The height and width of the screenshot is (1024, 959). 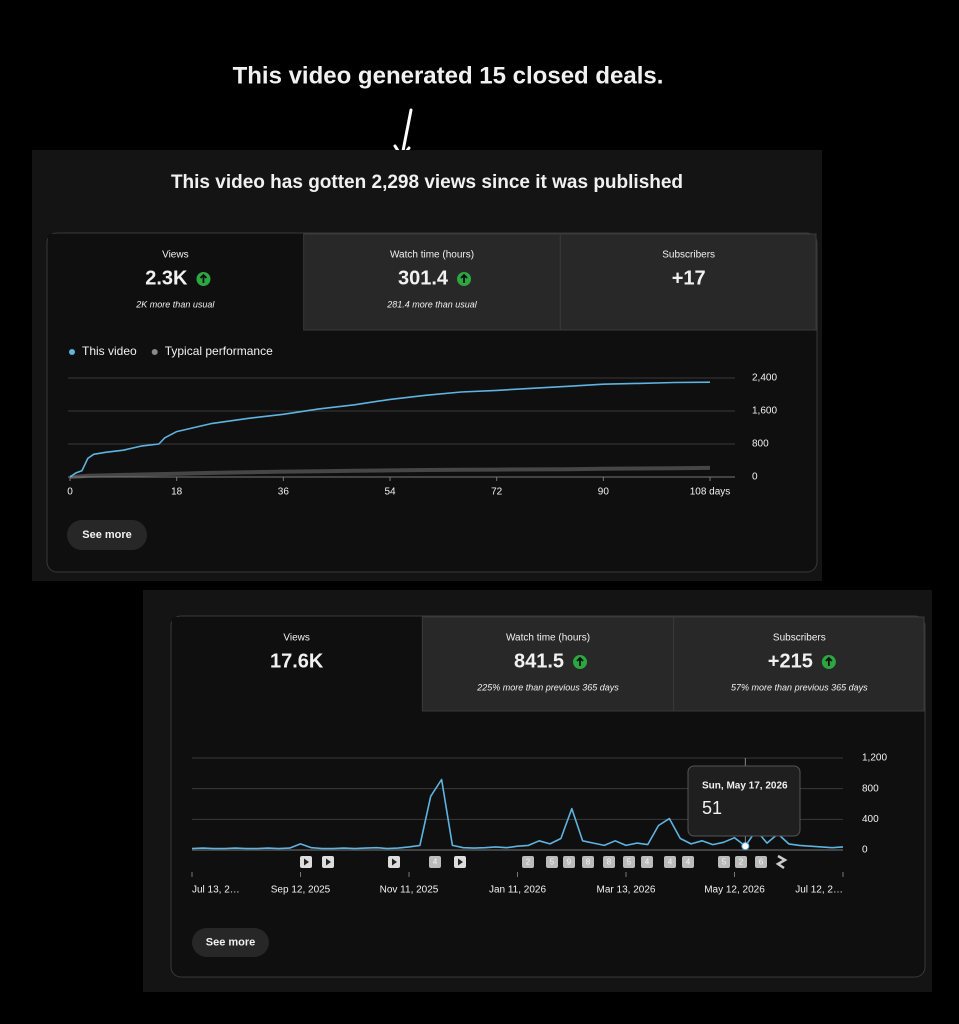 What do you see at coordinates (284, 492) in the screenshot?
I see `x-tick-label: 36` at bounding box center [284, 492].